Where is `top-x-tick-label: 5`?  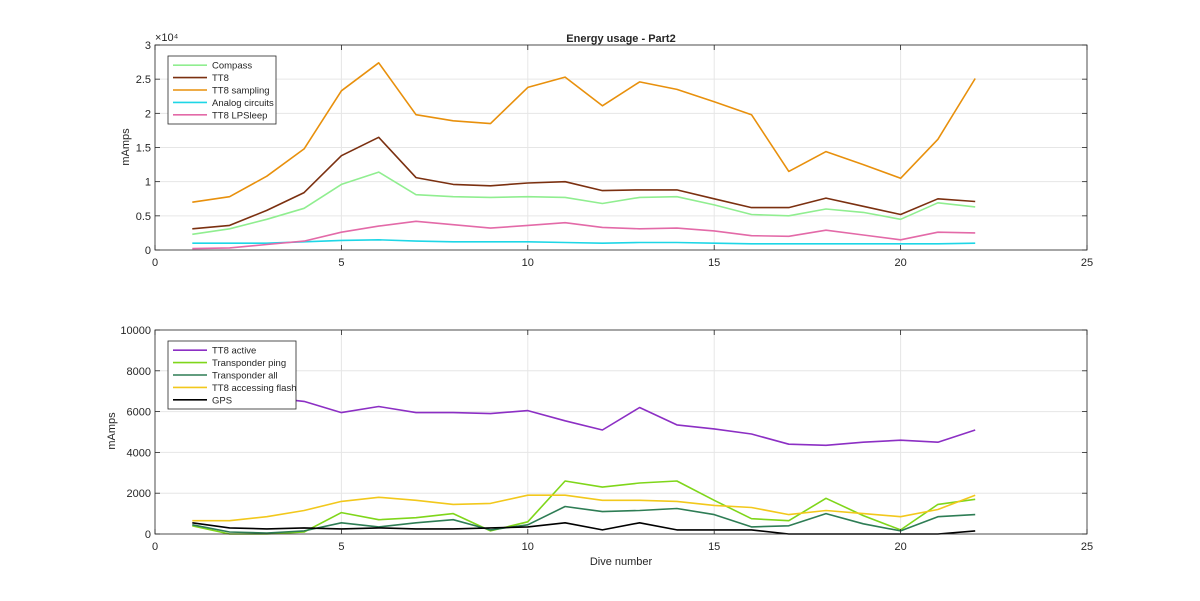
top-x-tick-label: 5 is located at coordinates (341, 263).